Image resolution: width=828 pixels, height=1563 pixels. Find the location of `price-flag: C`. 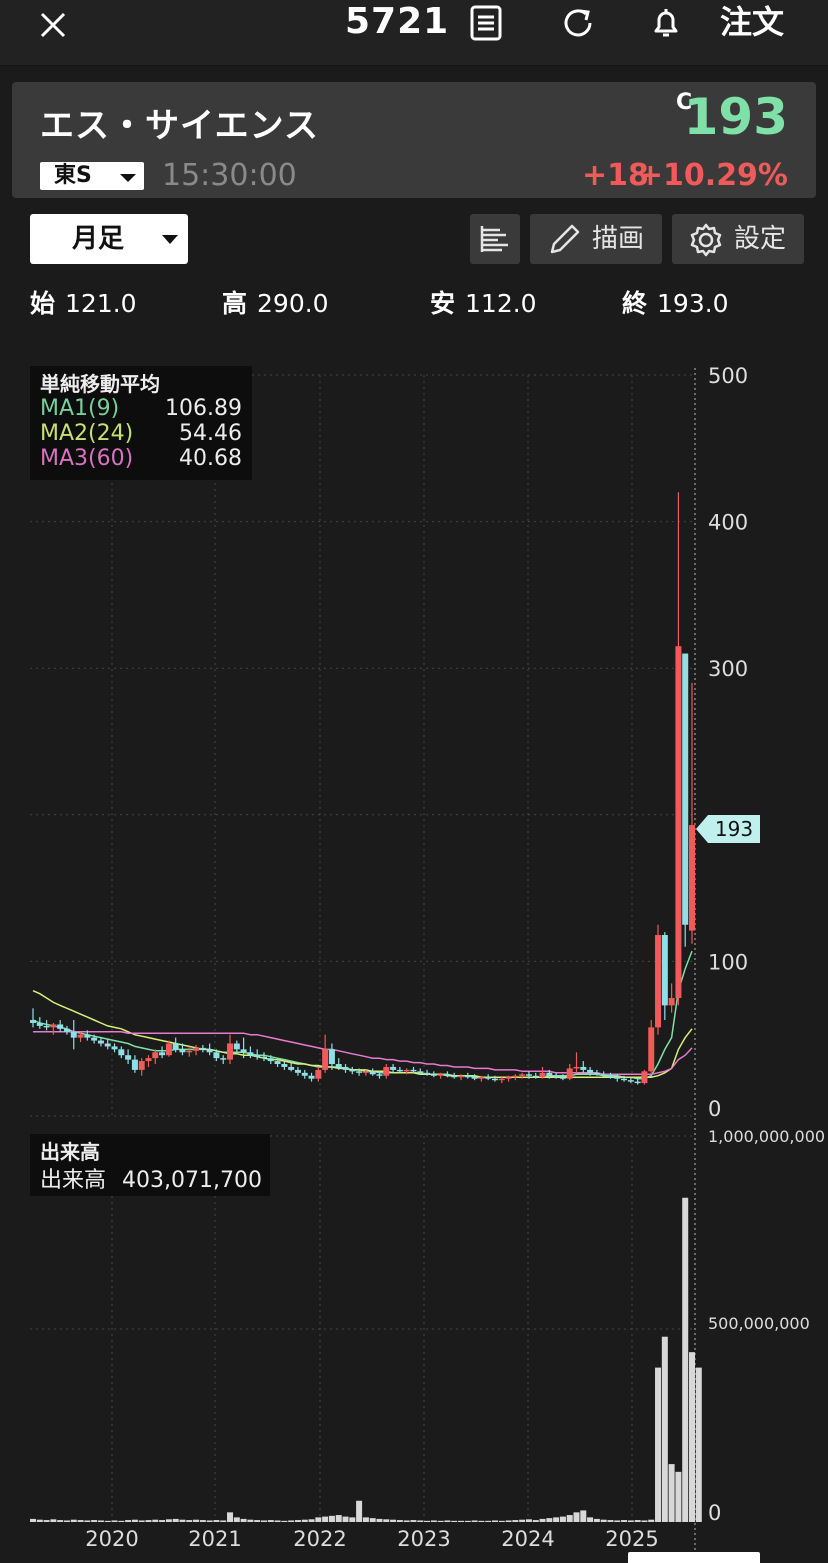

price-flag: C is located at coordinates (684, 102).